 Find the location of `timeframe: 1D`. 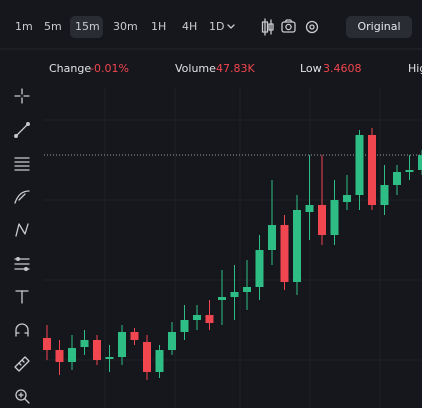

timeframe: 1D is located at coordinates (216, 26).